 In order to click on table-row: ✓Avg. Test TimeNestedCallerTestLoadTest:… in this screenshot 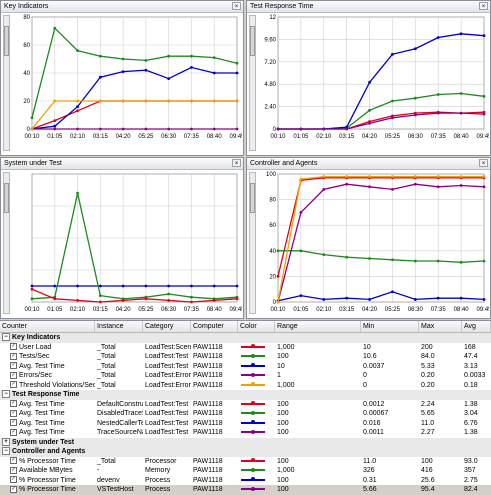, I will do `click(245, 424)`.